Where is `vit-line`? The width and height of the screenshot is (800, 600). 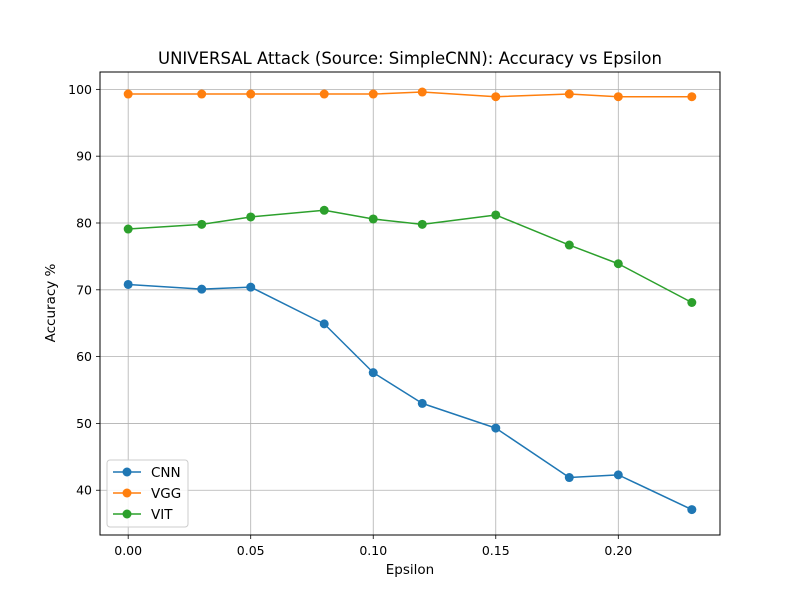 vit-line is located at coordinates (410, 256).